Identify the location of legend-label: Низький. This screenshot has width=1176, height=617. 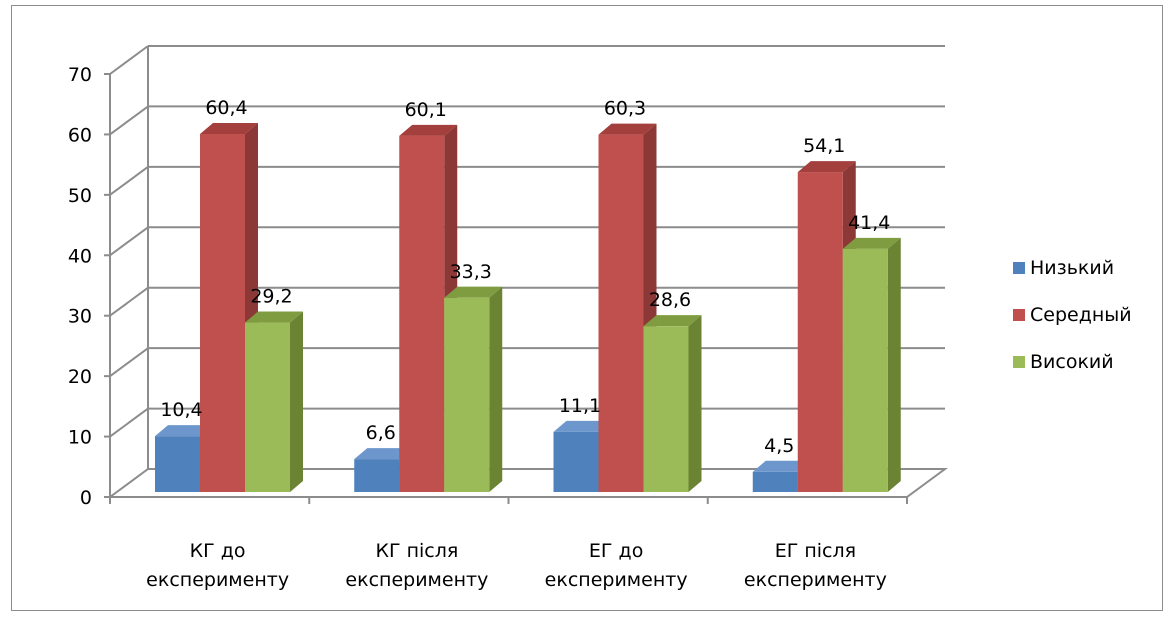
(1072, 268).